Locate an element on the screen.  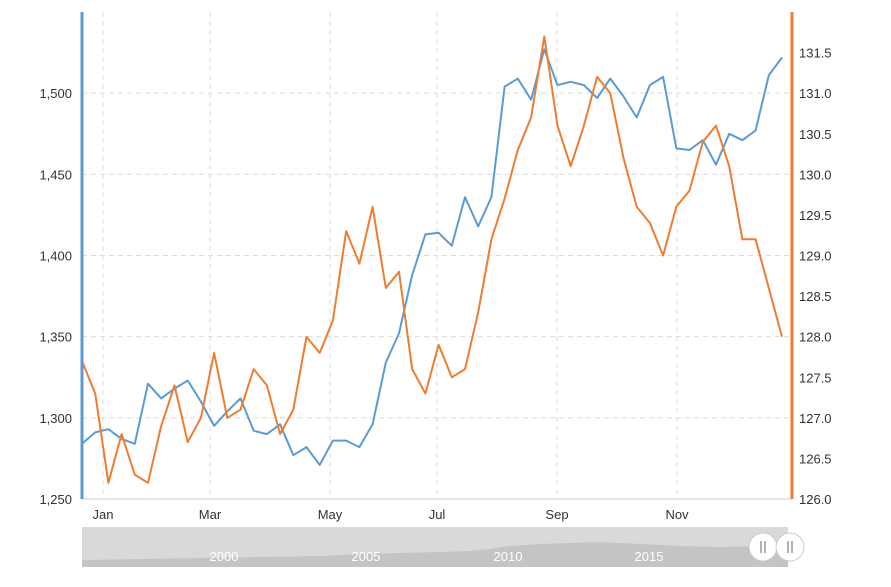
navigator: 2000 2005 2010 2015 is located at coordinates (443, 547).